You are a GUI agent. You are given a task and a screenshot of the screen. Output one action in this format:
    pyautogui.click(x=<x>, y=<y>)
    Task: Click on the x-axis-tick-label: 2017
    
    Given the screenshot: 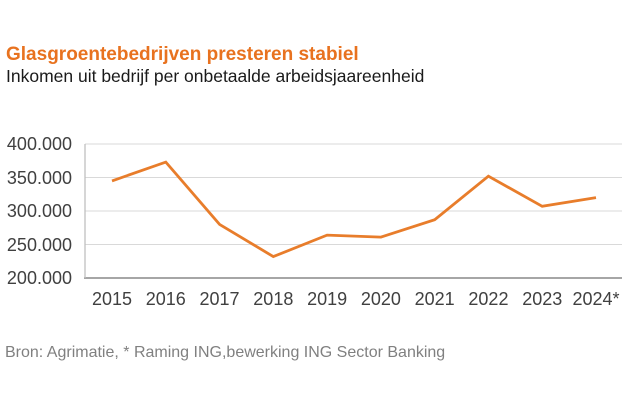 What is the action you would take?
    pyautogui.click(x=219, y=299)
    